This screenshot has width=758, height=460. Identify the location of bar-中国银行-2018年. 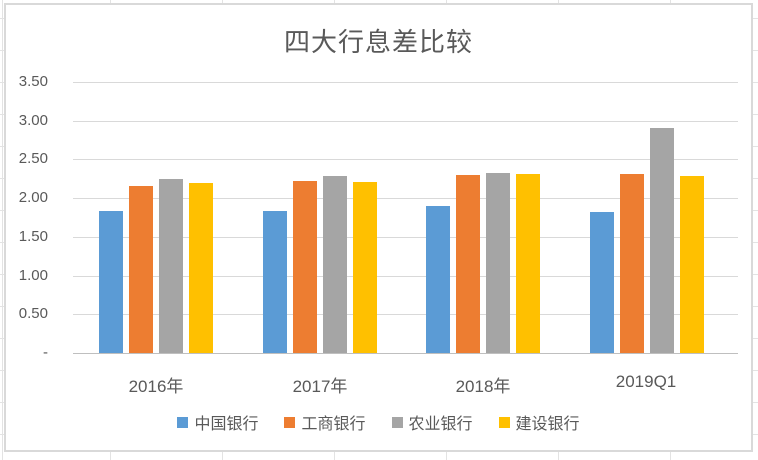
(438, 279).